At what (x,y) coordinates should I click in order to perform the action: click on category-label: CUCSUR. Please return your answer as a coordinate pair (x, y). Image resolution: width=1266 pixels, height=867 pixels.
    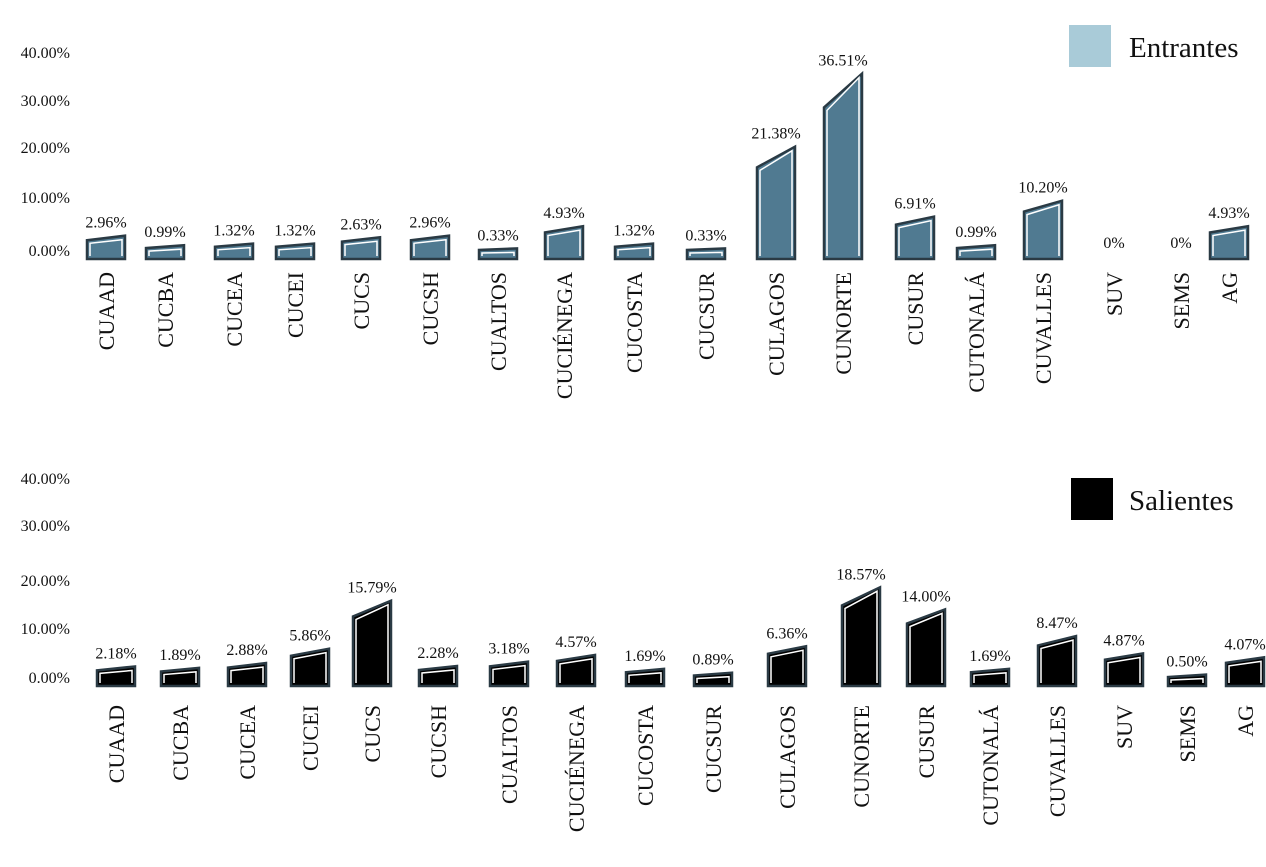
    Looking at the image, I should click on (706, 316).